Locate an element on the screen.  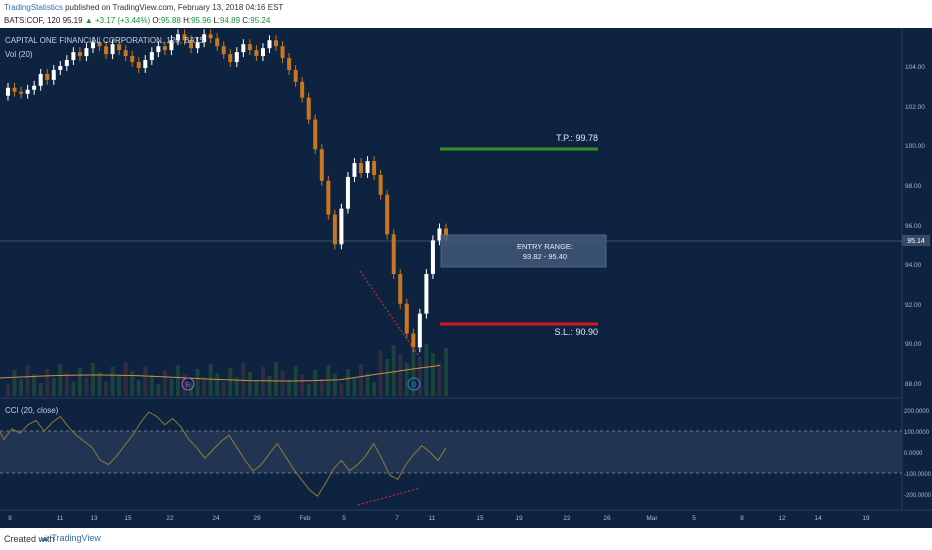
time-tick: Mar is located at coordinates (652, 518).